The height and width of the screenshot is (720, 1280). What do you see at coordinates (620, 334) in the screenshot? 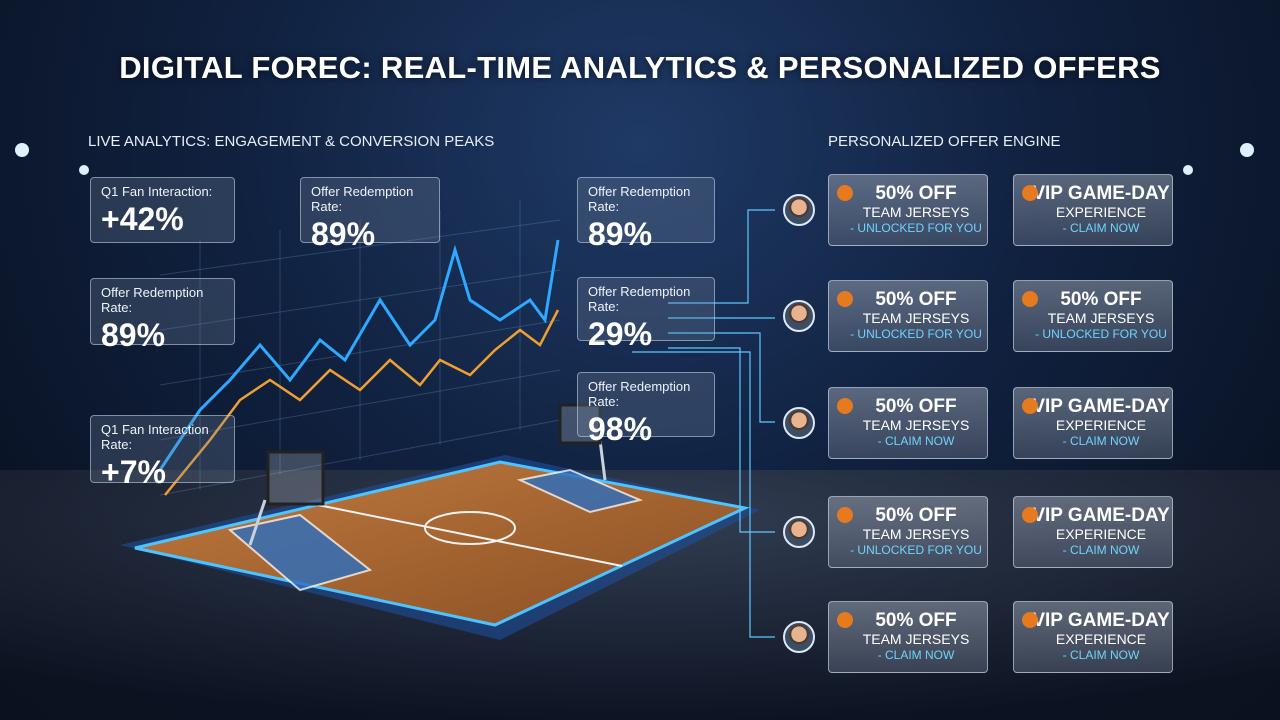
I see `stat-value: 29%` at bounding box center [620, 334].